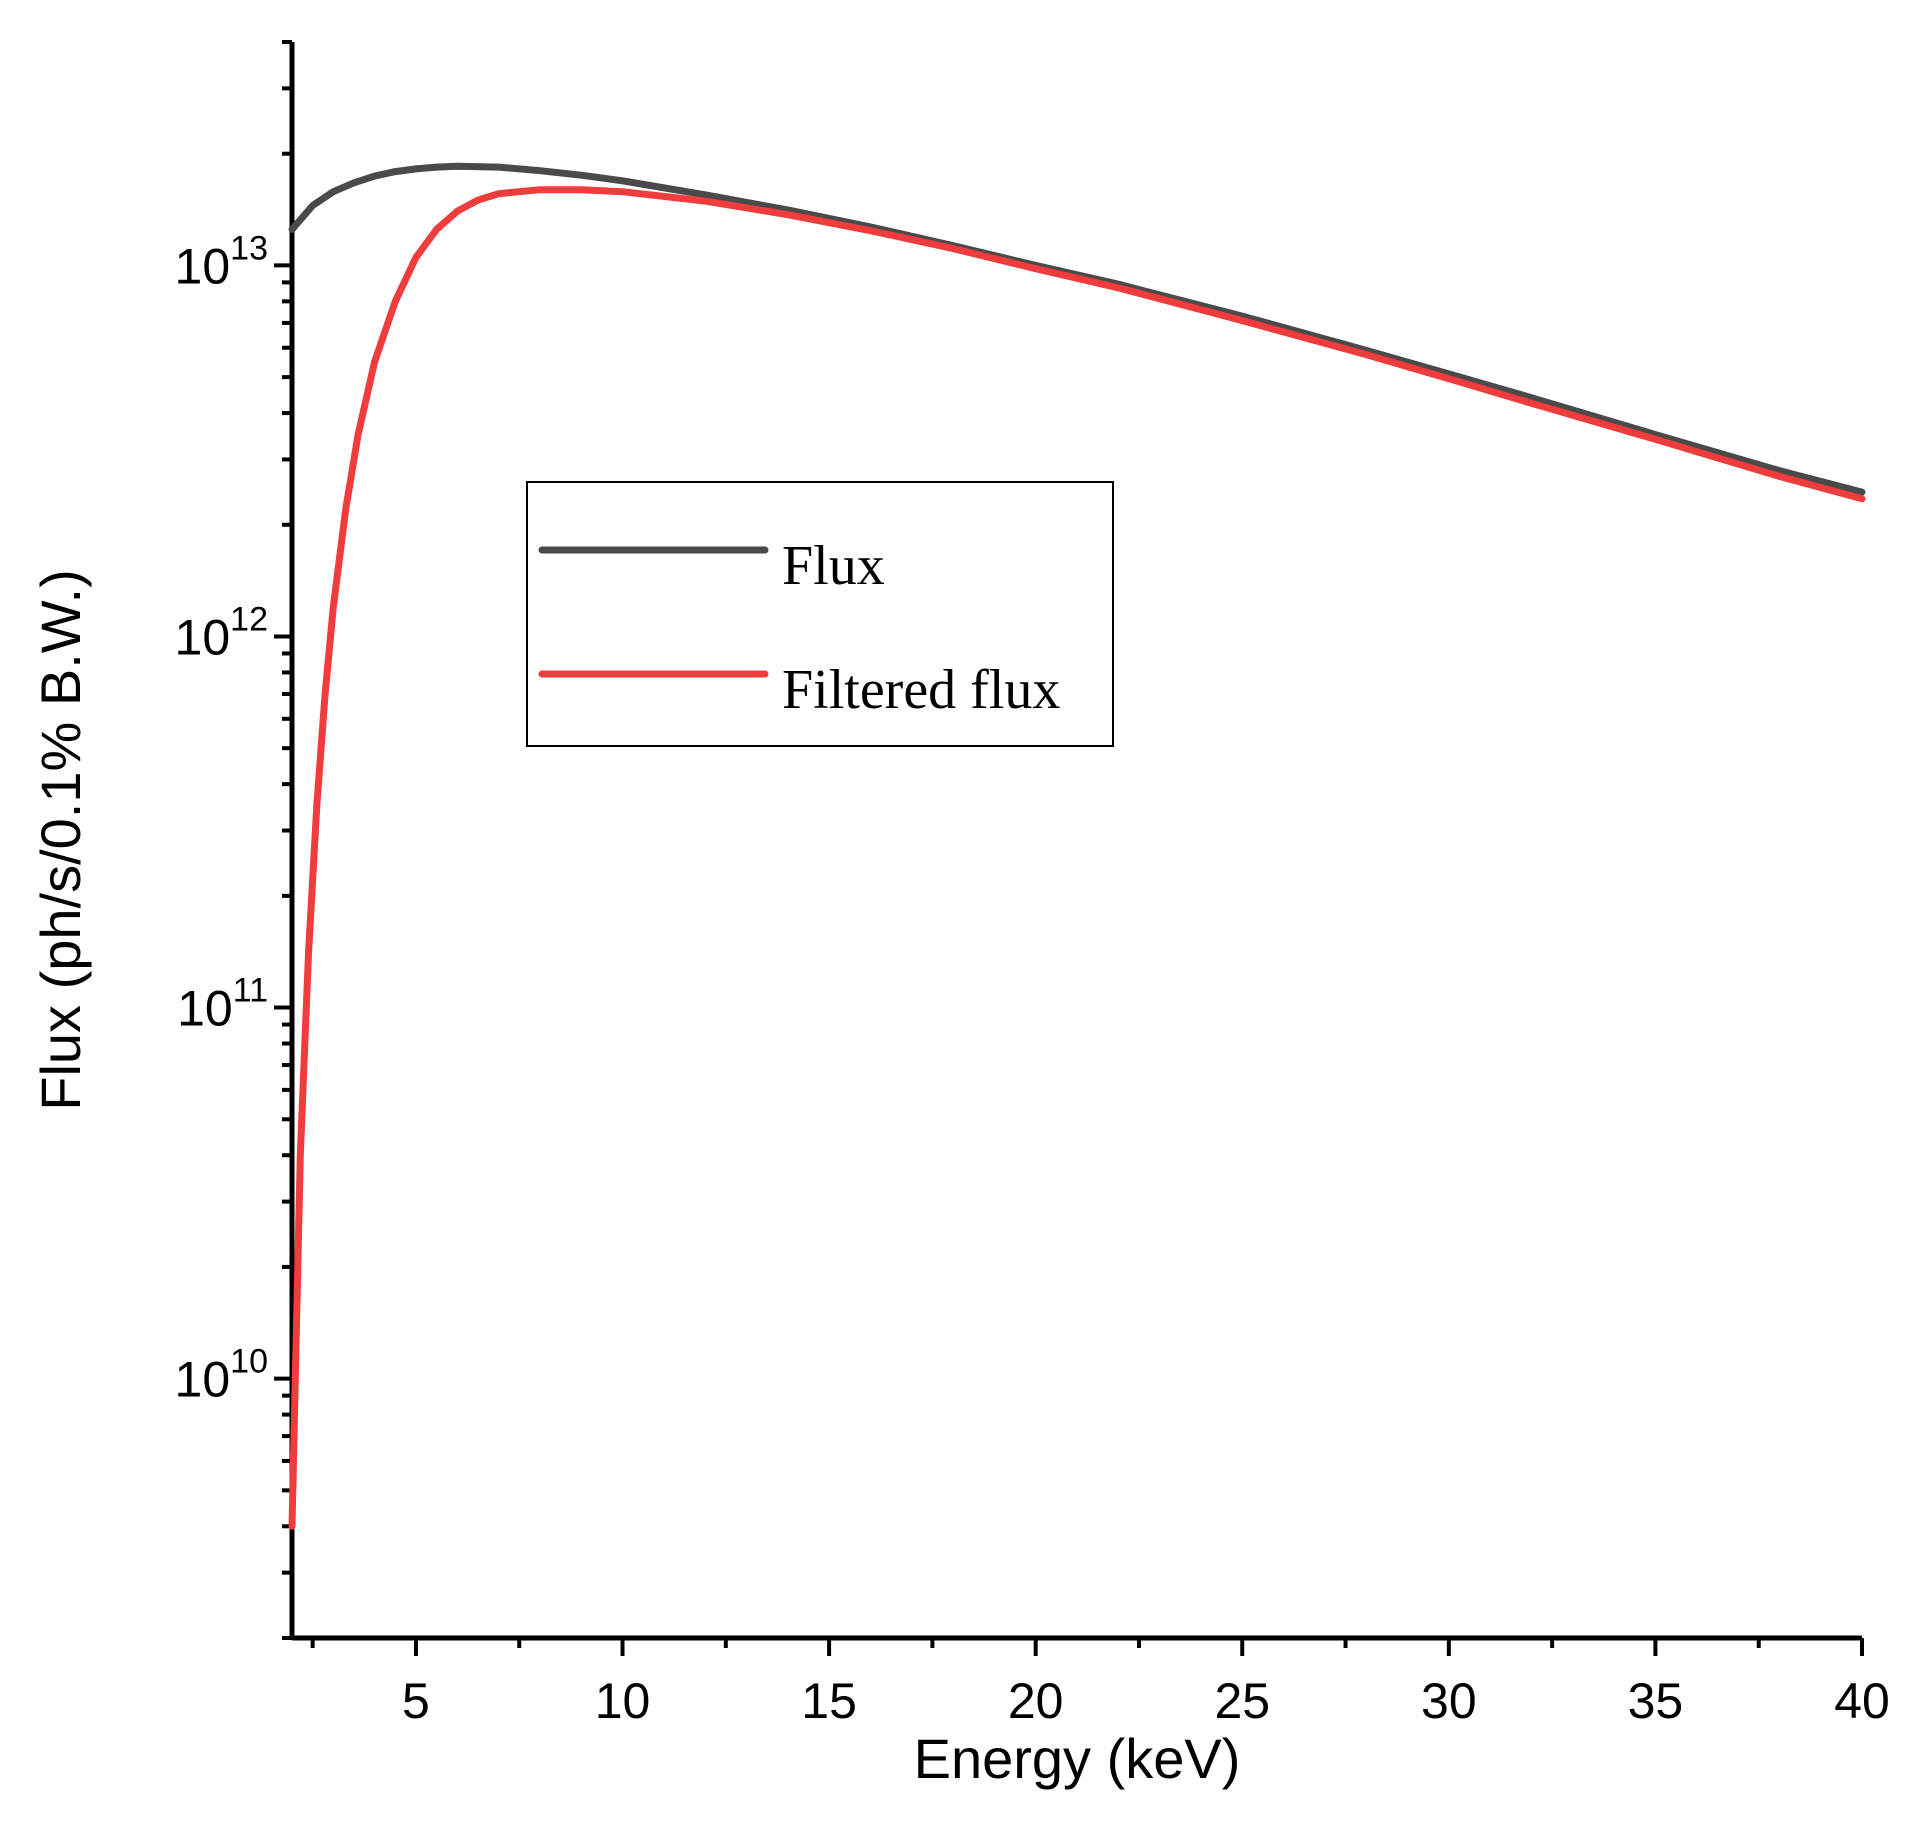  I want to click on legend-label-filtered-flux: Filtered flux, so click(921, 690).